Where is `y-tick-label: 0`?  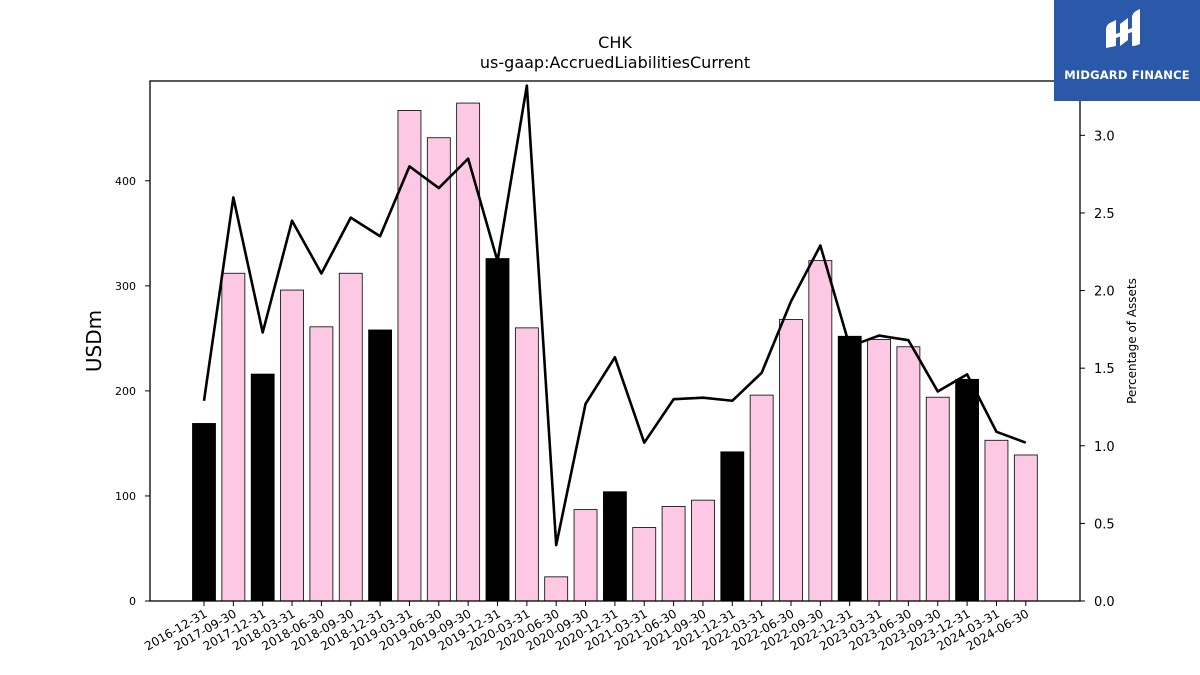
y-tick-label: 0 is located at coordinates (132, 601).